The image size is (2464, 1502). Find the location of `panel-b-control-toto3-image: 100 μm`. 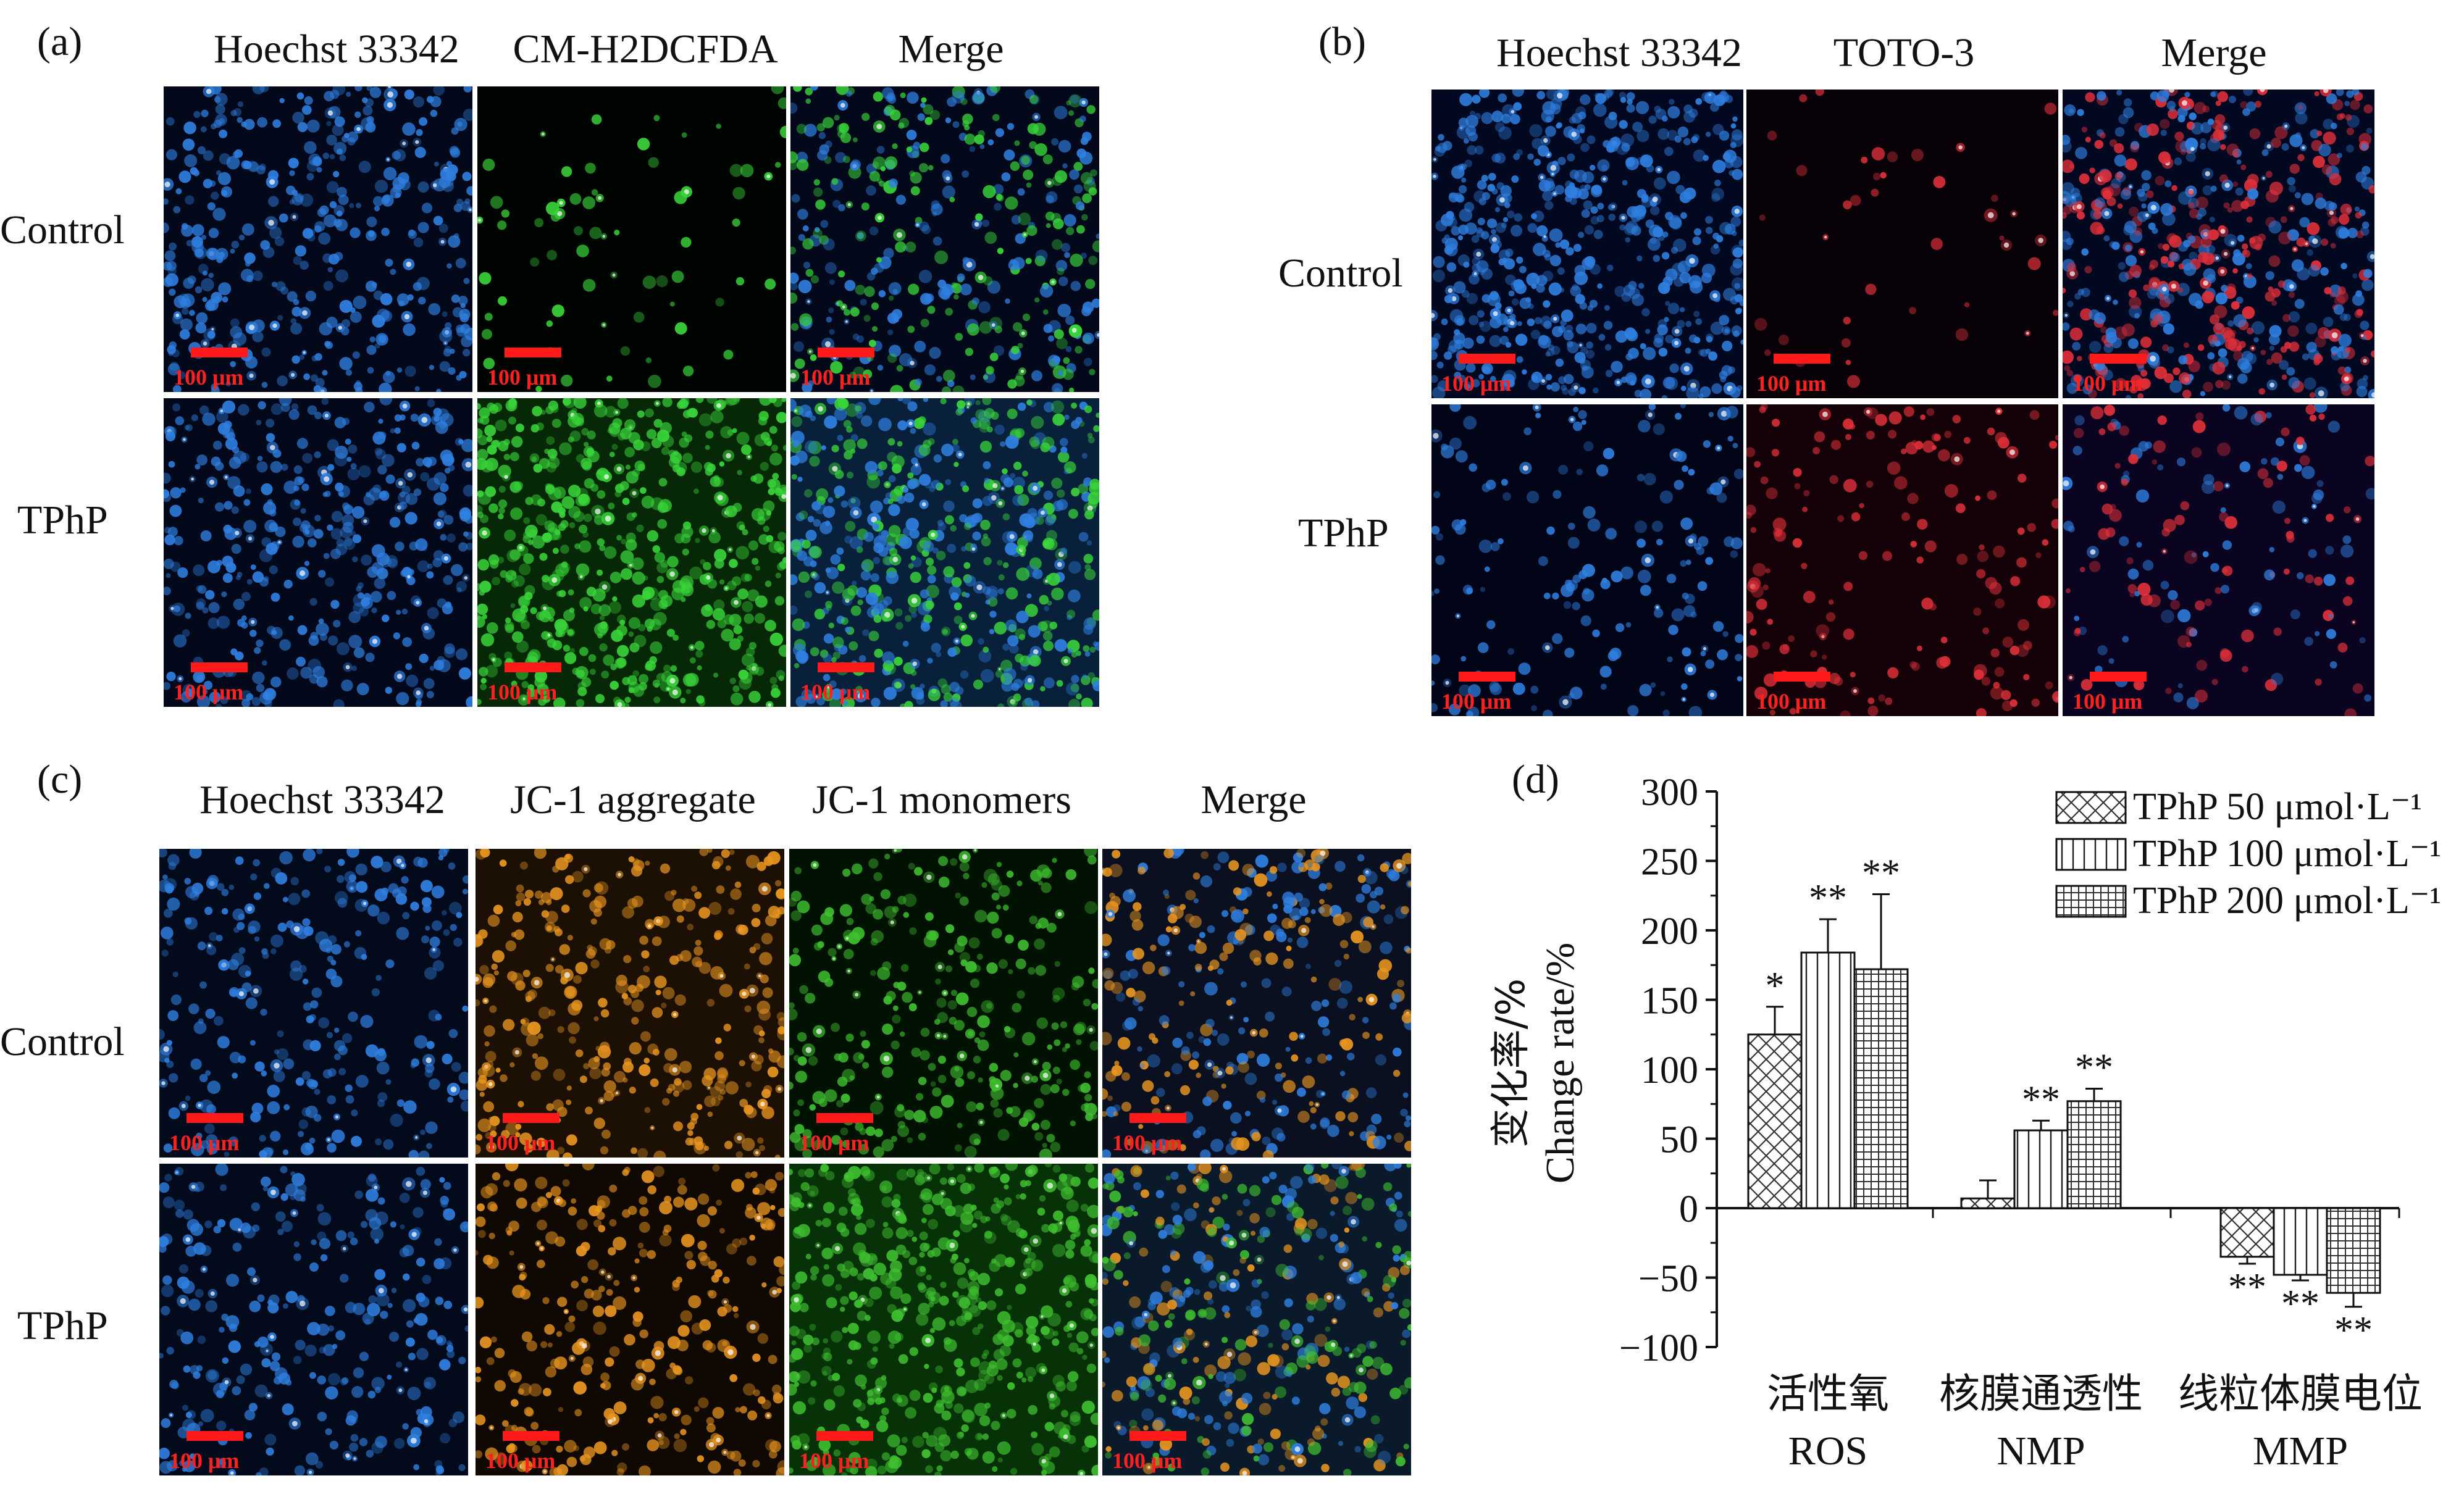

panel-b-control-toto3-image: 100 μm is located at coordinates (1902, 244).